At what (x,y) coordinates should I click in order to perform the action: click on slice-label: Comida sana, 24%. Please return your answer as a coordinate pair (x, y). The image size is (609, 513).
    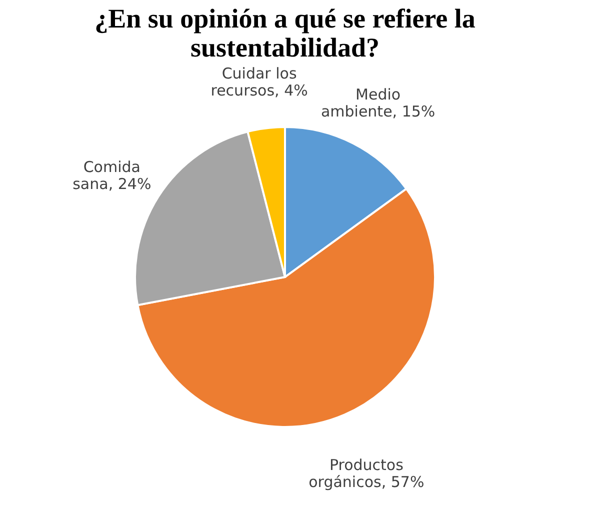
    Looking at the image, I should click on (112, 176).